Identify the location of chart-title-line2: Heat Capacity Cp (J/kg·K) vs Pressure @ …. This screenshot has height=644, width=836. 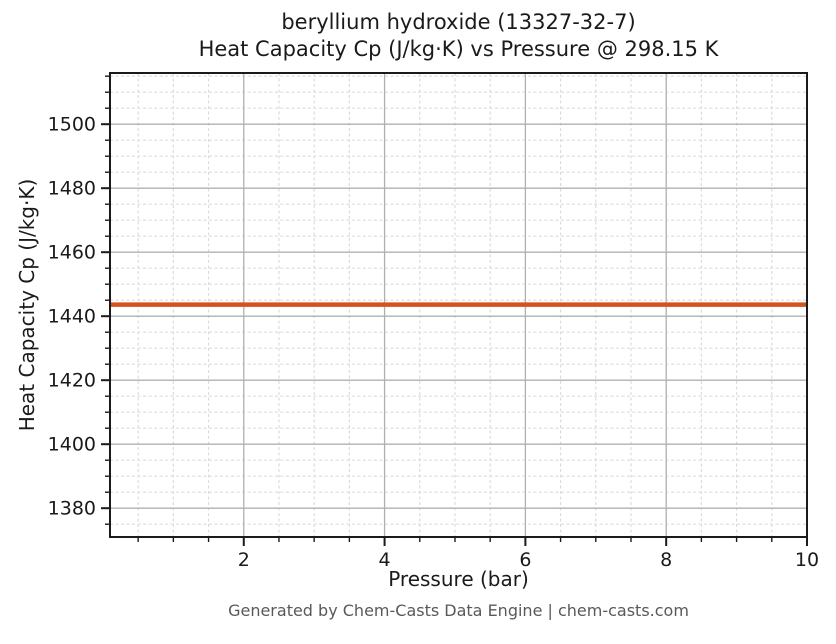
(458, 49).